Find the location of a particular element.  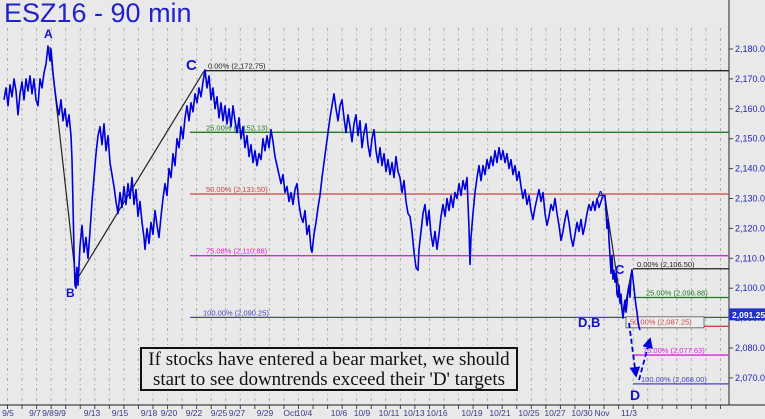

fib-label-left: 75.08% (2,110.88) is located at coordinates (237, 251).